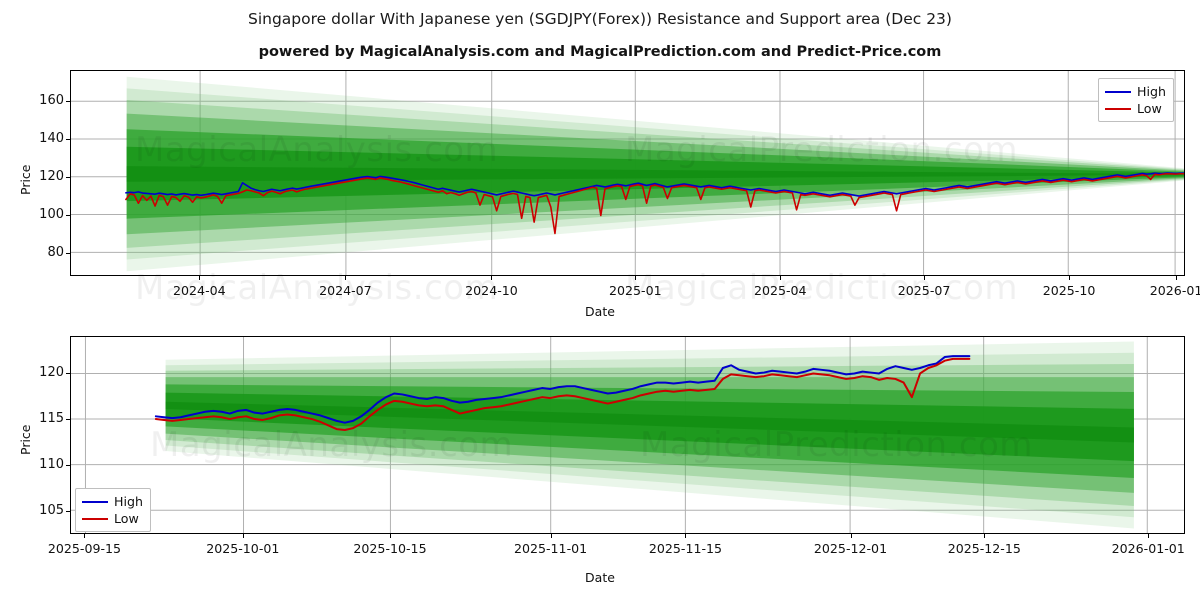 The image size is (1200, 600). Describe the element at coordinates (635, 290) in the screenshot. I see `x-tick-label: 2025-01` at that location.